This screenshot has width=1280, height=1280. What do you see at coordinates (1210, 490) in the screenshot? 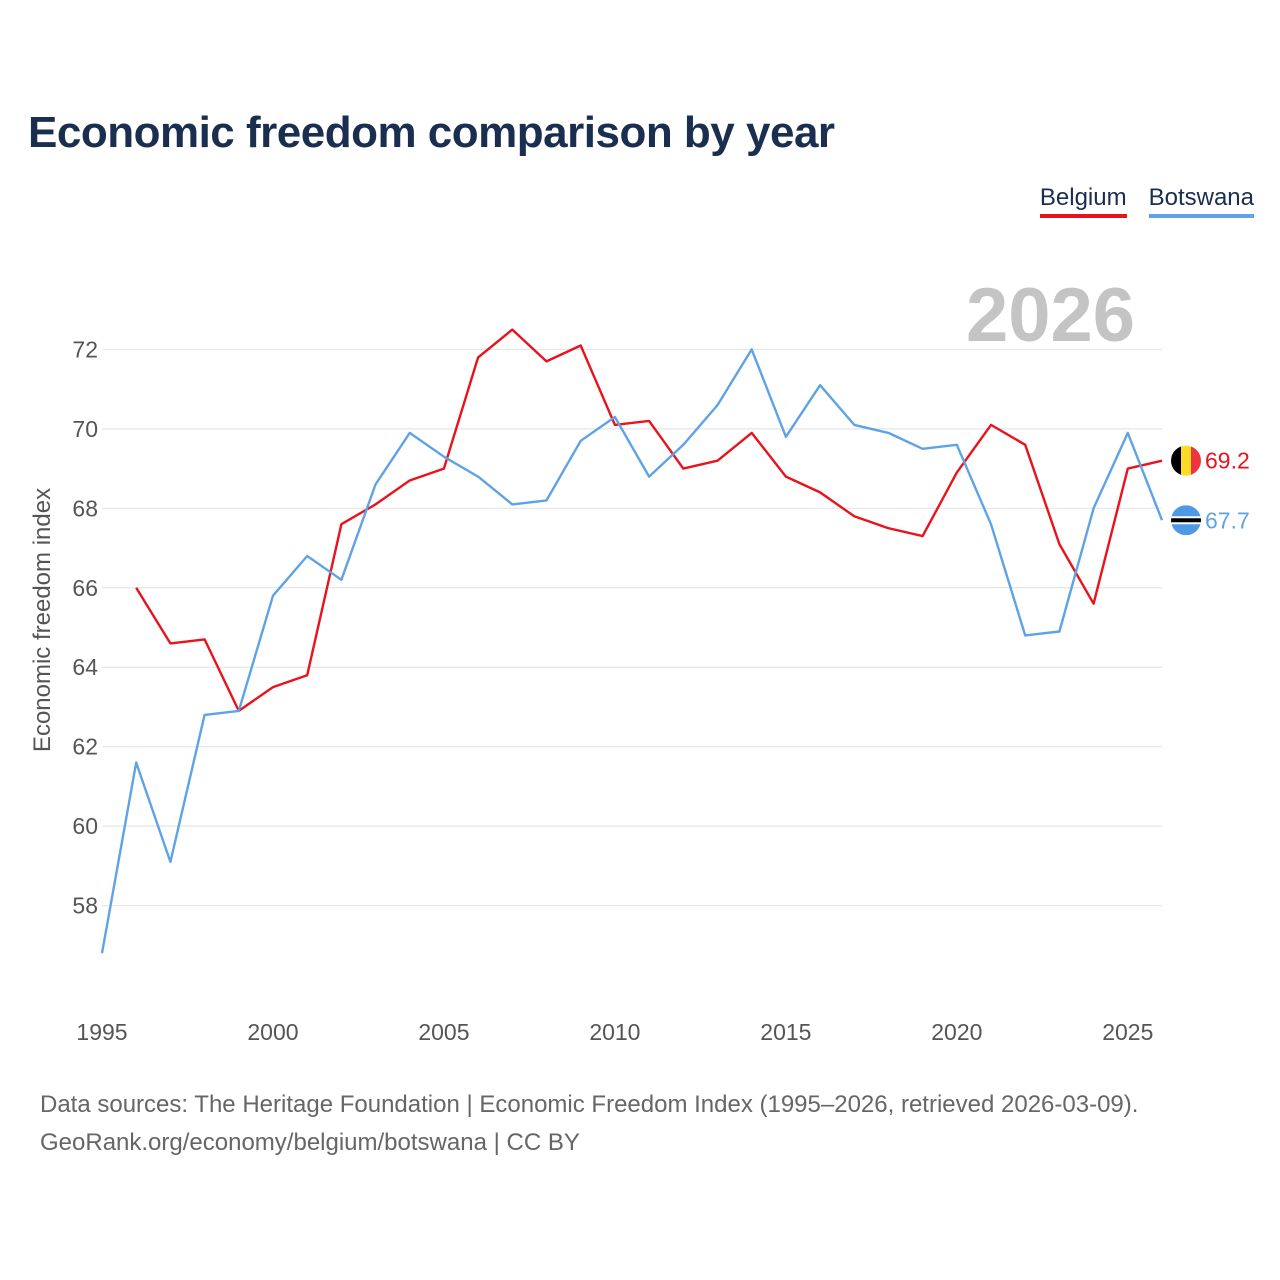
I see `series-endpoints: 69.2 67.7` at bounding box center [1210, 490].